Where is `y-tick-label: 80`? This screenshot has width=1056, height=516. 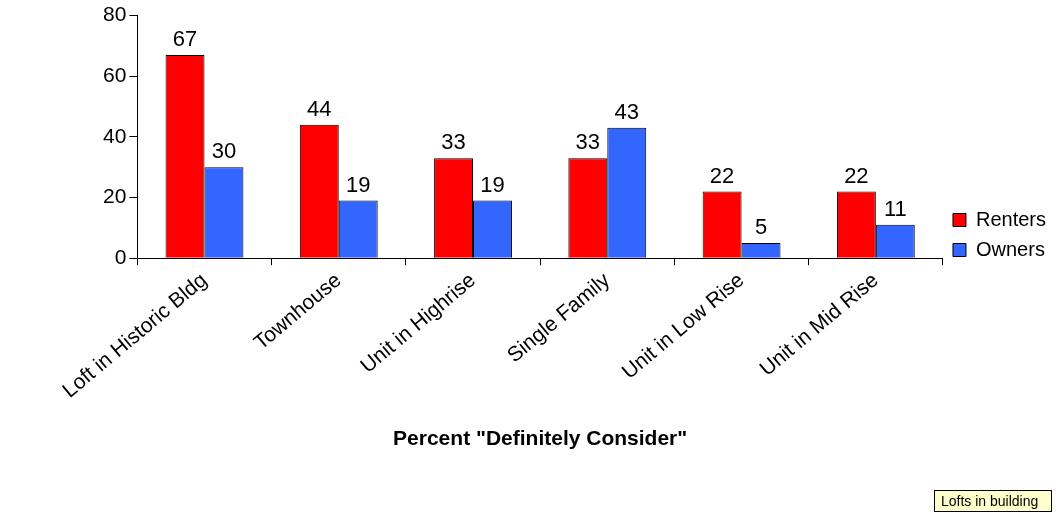 y-tick-label: 80 is located at coordinates (115, 14).